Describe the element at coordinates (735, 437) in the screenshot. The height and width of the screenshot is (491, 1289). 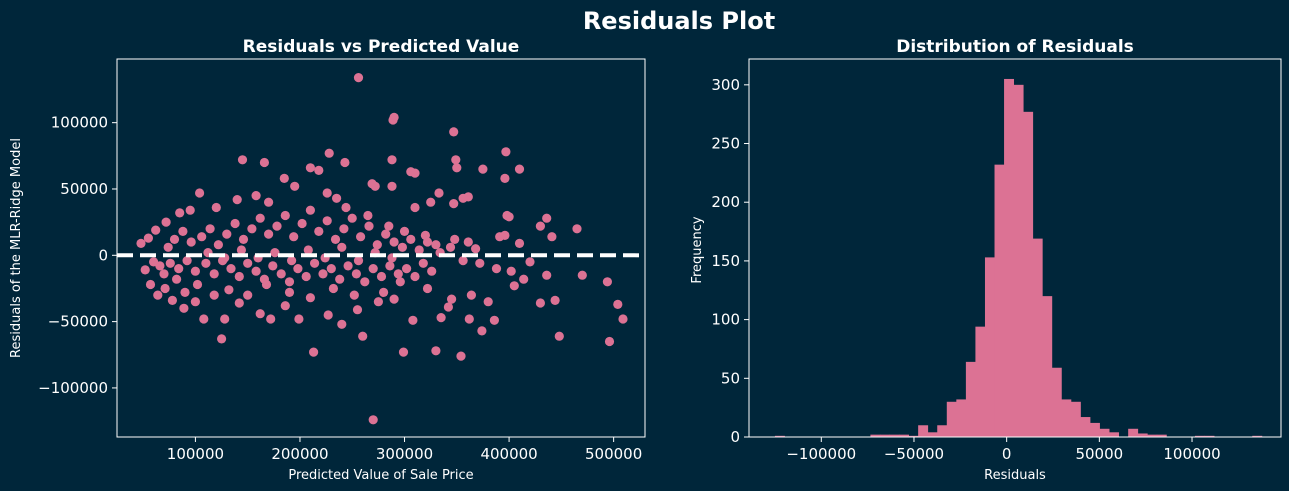
I see `histogram-y-tick-label: 0` at that location.